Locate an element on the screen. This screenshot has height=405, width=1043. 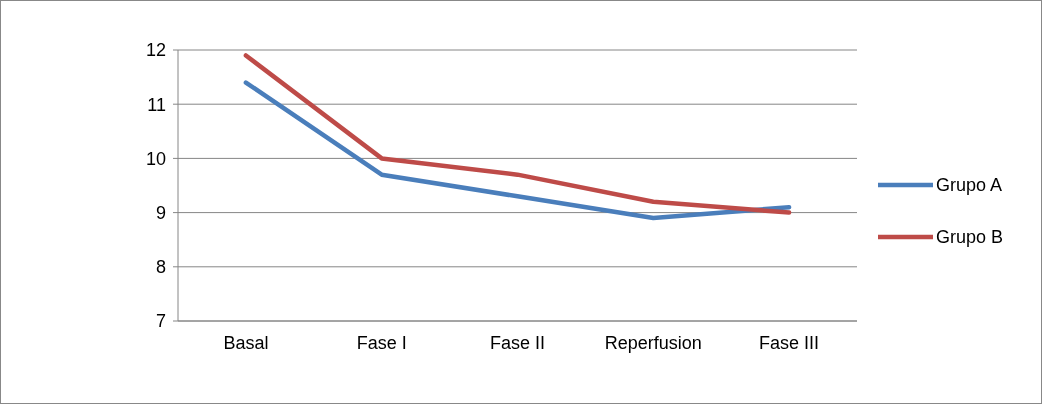
y-tick-label: 11 is located at coordinates (156, 104).